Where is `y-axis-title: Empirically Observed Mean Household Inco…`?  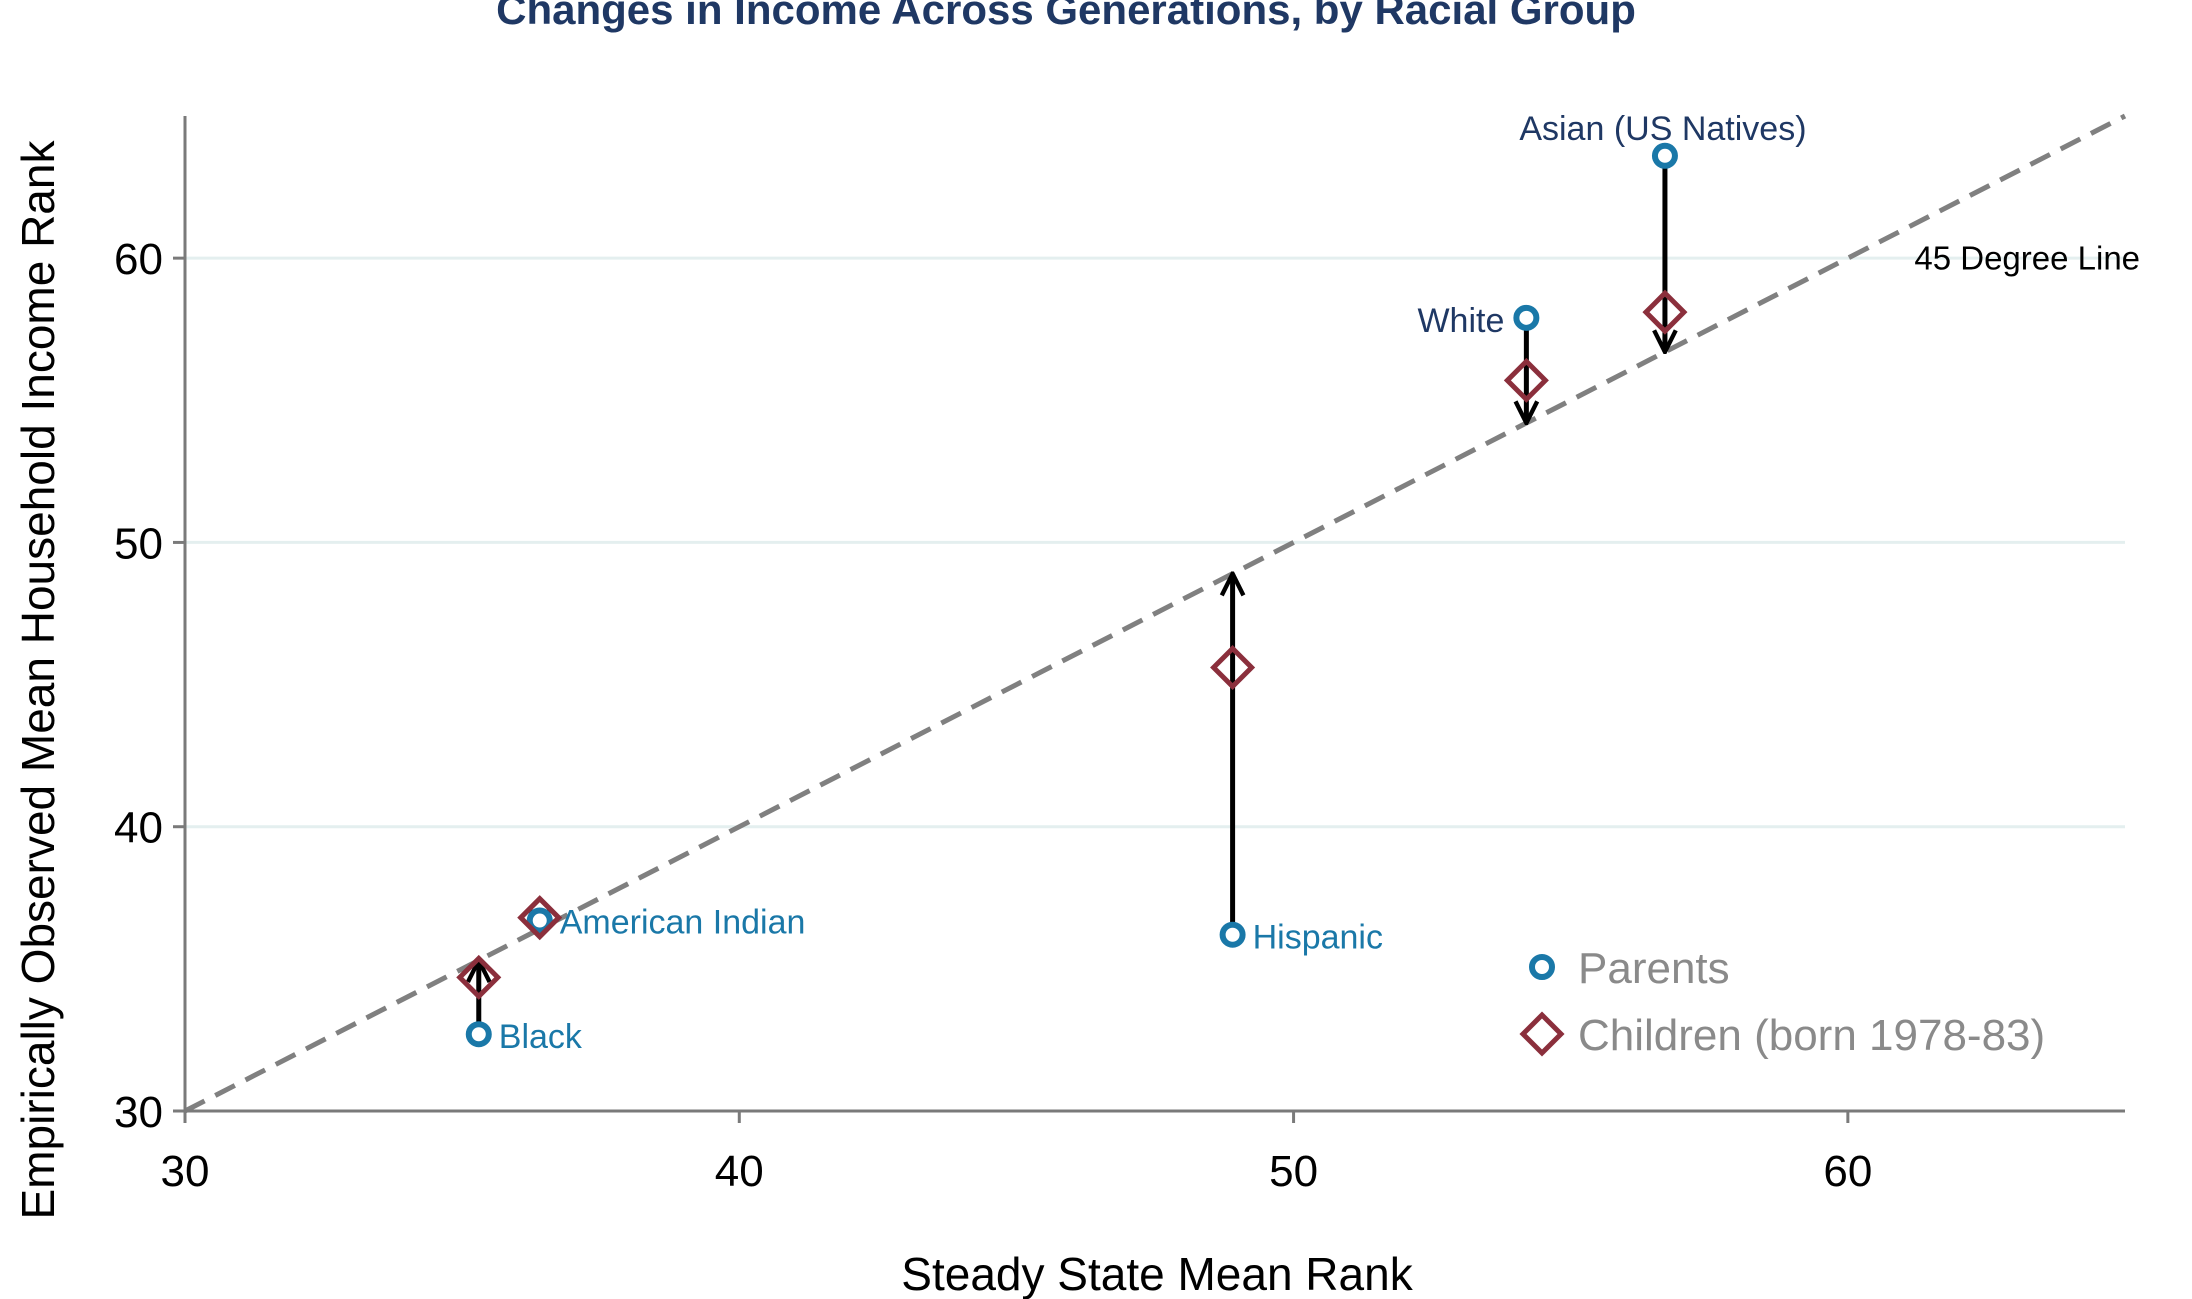
y-axis-title: Empirically Observed Mean Household Inco… is located at coordinates (38, 680).